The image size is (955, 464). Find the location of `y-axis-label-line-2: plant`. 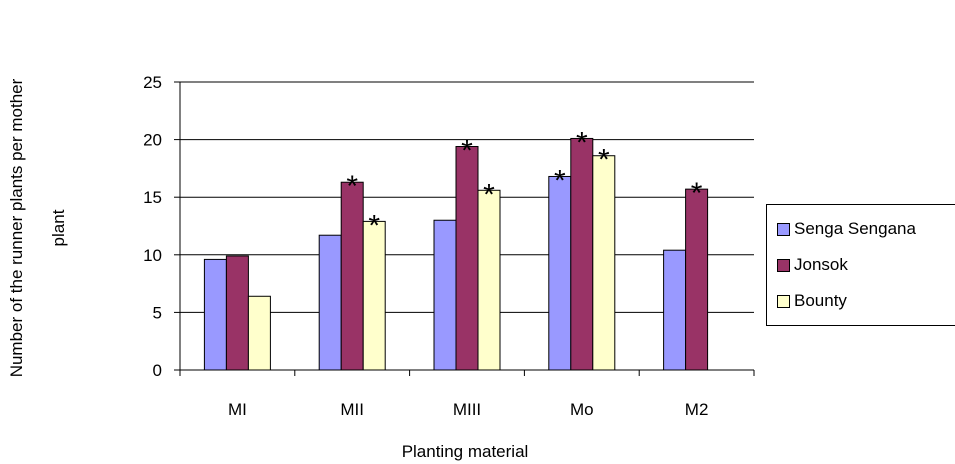

y-axis-label-line-2: plant is located at coordinates (58, 227).